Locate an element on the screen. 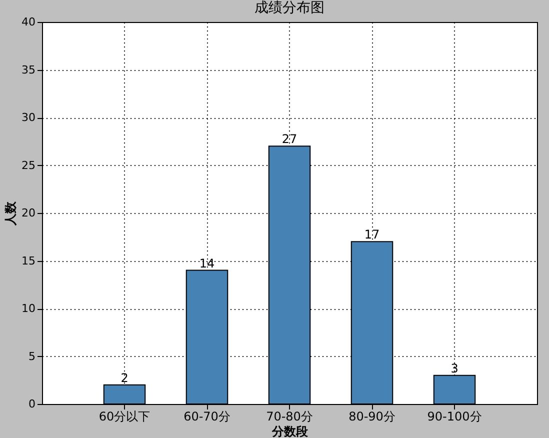  y-tick-label: 25 is located at coordinates (29, 165).